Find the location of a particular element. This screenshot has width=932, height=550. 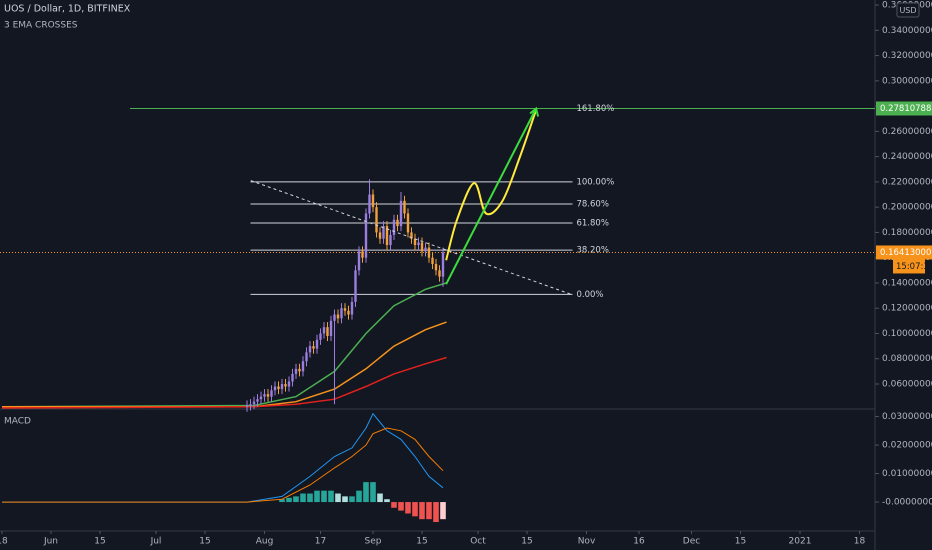

y-tick-label: 0.26000000 is located at coordinates (907, 132).